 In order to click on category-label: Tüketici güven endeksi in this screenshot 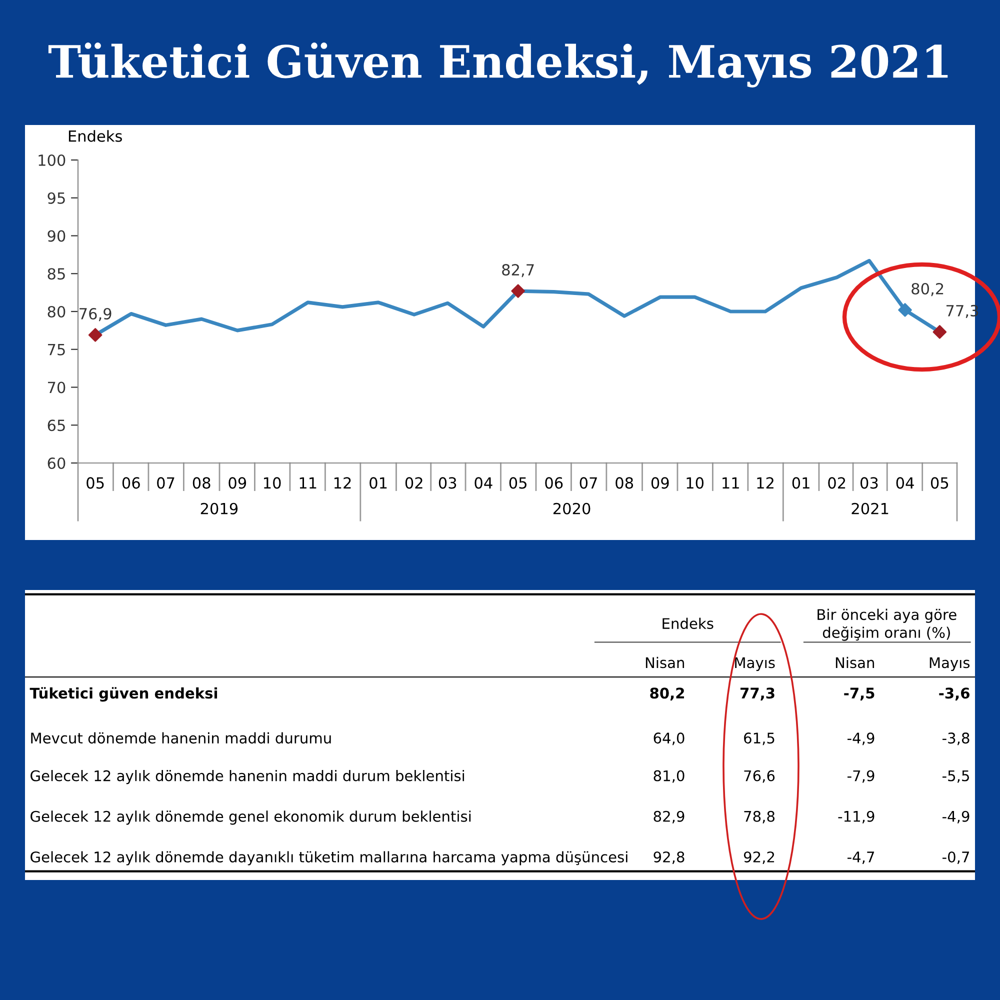, I will do `click(124, 694)`.